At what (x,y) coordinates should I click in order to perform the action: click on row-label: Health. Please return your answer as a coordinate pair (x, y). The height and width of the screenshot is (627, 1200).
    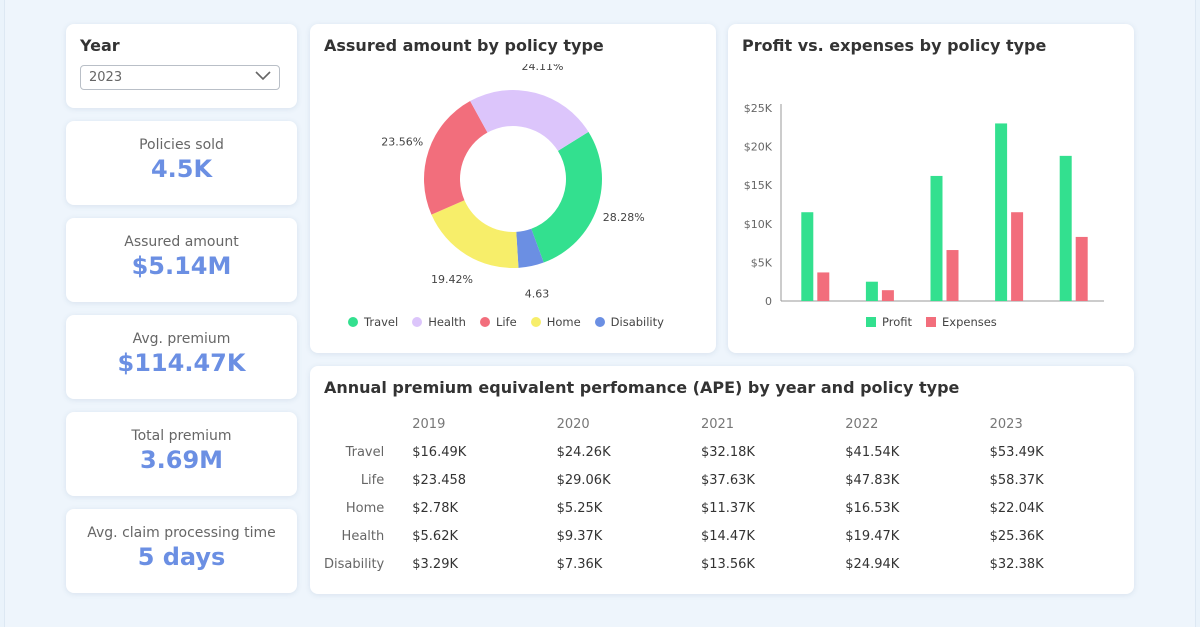
    Looking at the image, I should click on (363, 536).